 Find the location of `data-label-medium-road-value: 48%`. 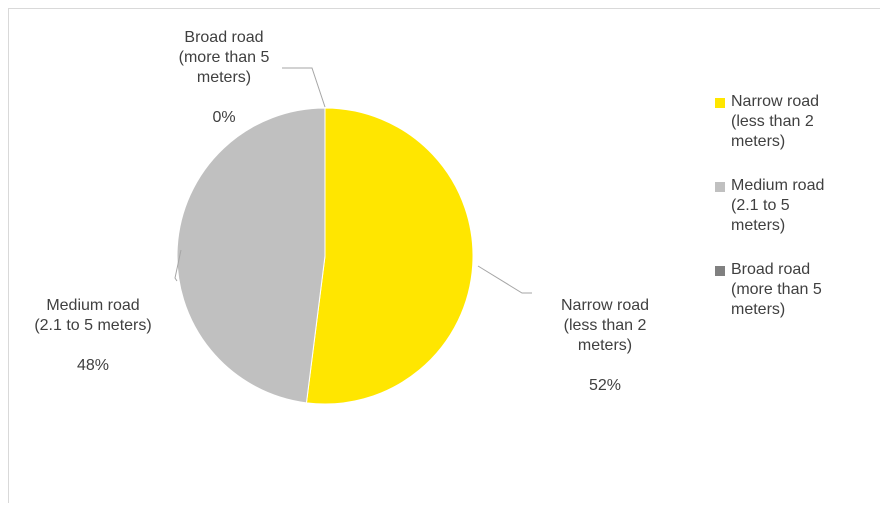

data-label-medium-road-value: 48% is located at coordinates (93, 365).